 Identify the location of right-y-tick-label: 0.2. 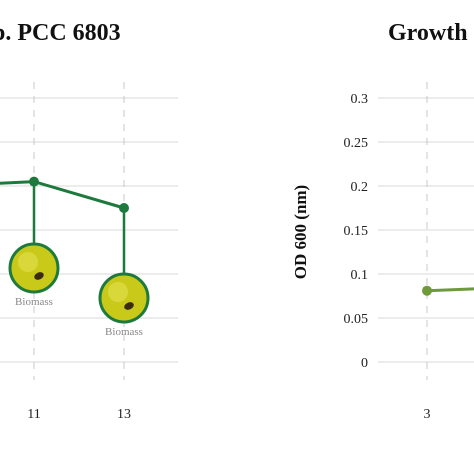
(360, 187).